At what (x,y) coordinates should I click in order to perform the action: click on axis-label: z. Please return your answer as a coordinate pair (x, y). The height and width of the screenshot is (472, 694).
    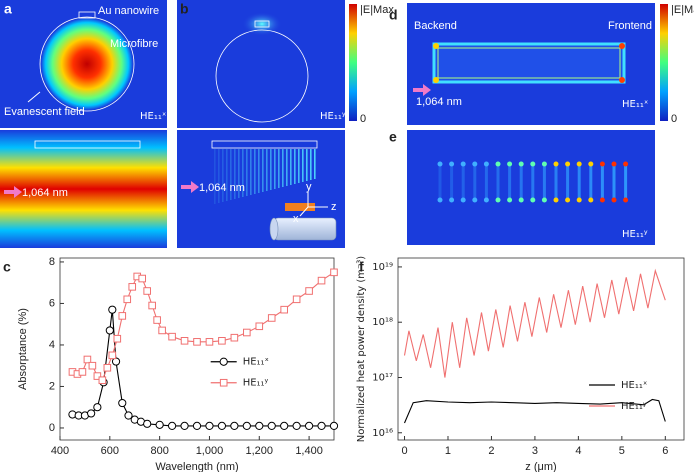
    Looking at the image, I should click on (334, 207).